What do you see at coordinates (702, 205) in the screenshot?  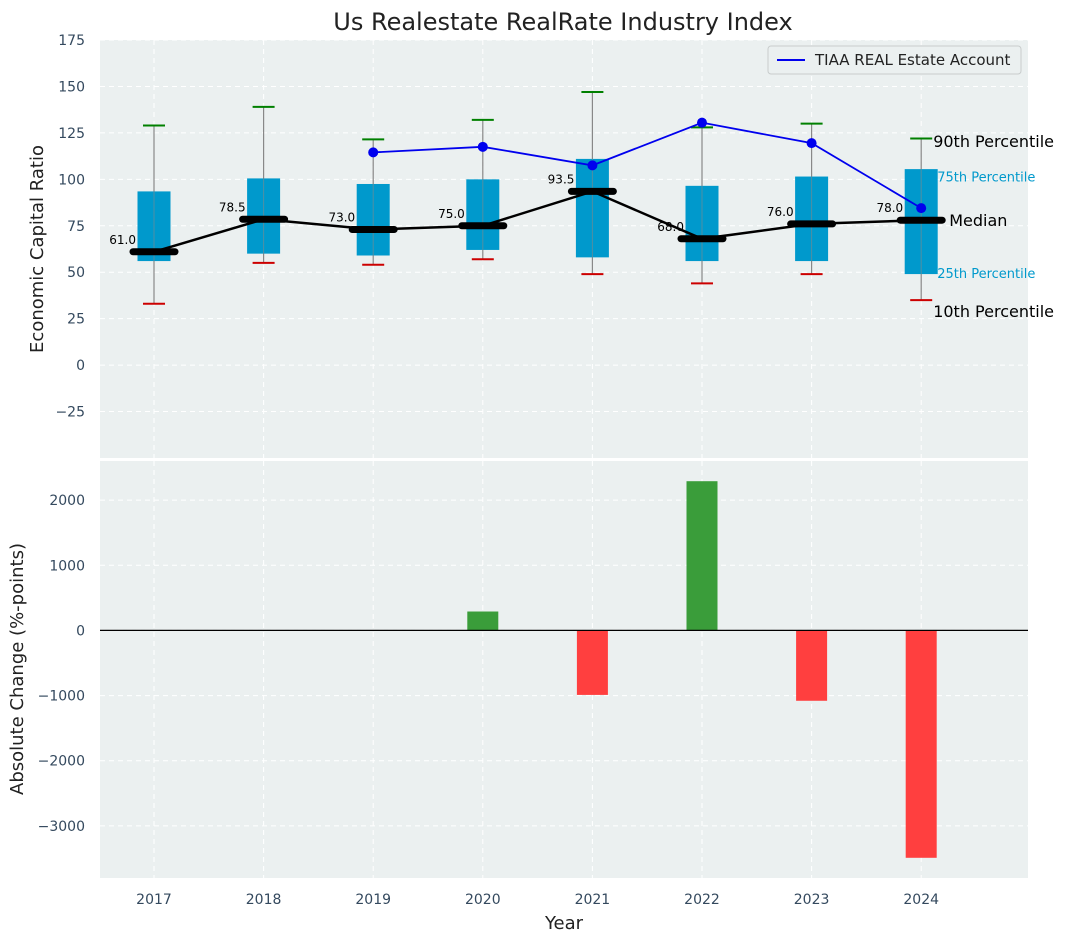 I see `box-2022` at bounding box center [702, 205].